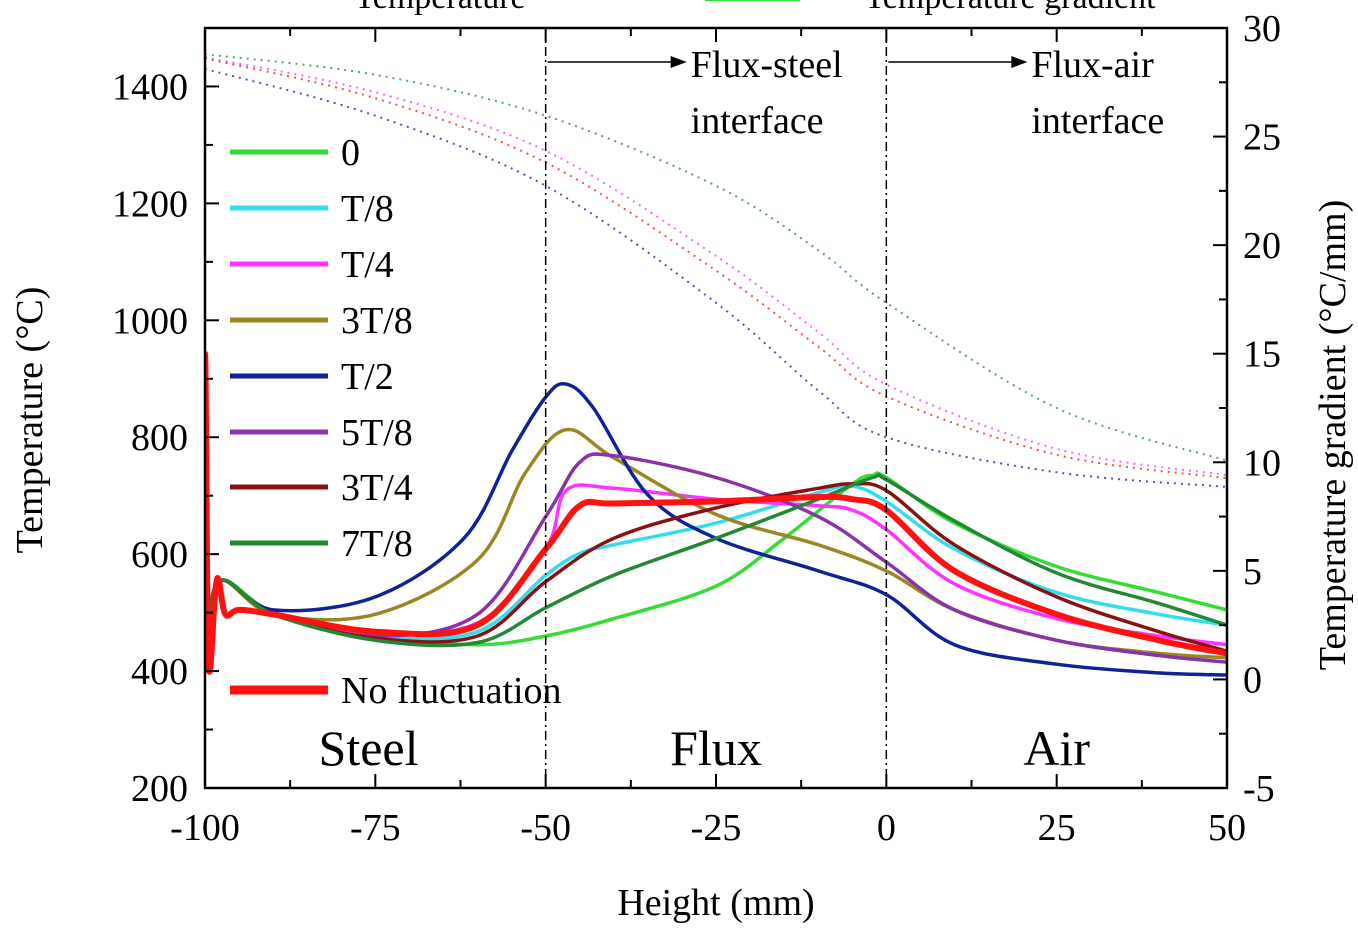 The width and height of the screenshot is (1358, 930). I want to click on legend-label-8: No fluctuation, so click(451, 691).